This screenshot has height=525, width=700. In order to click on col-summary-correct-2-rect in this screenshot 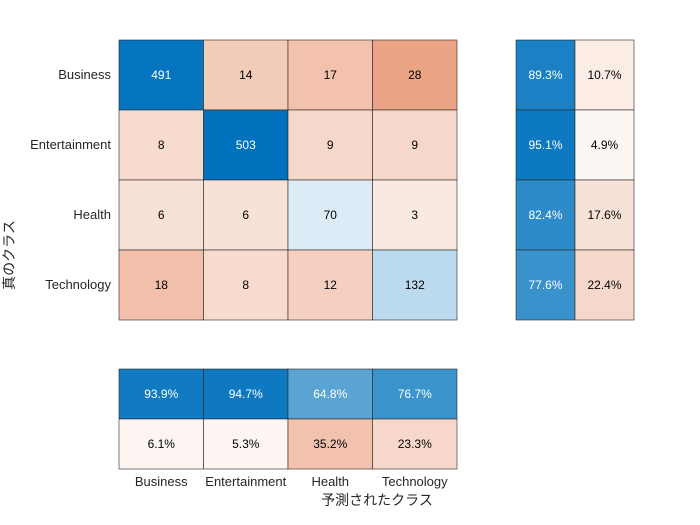, I will do `click(330, 394)`.